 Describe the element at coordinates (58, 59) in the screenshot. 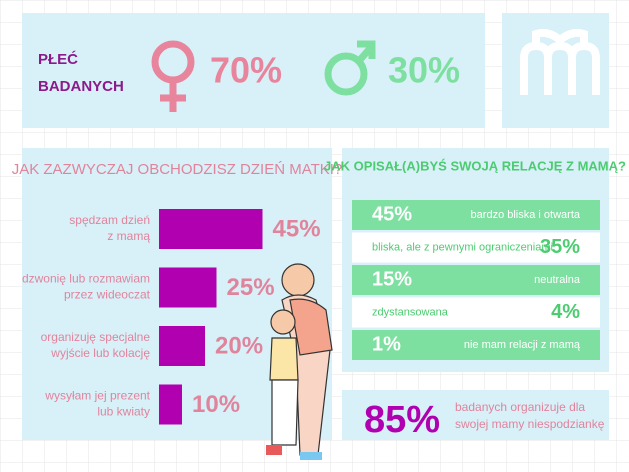

I see `gender-title: PŁEĆ` at that location.